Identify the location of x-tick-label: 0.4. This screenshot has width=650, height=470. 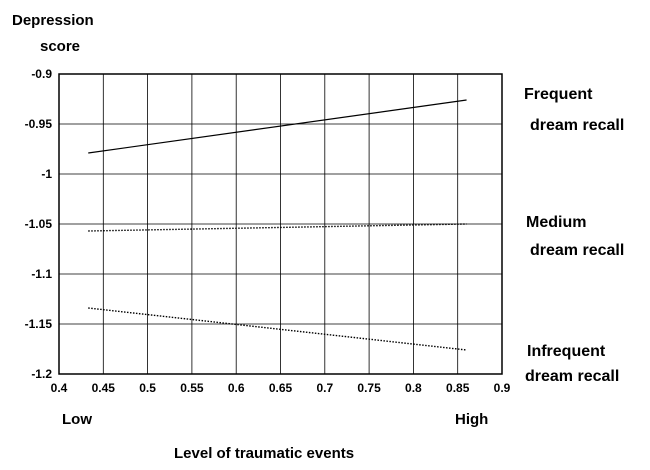
(59, 388).